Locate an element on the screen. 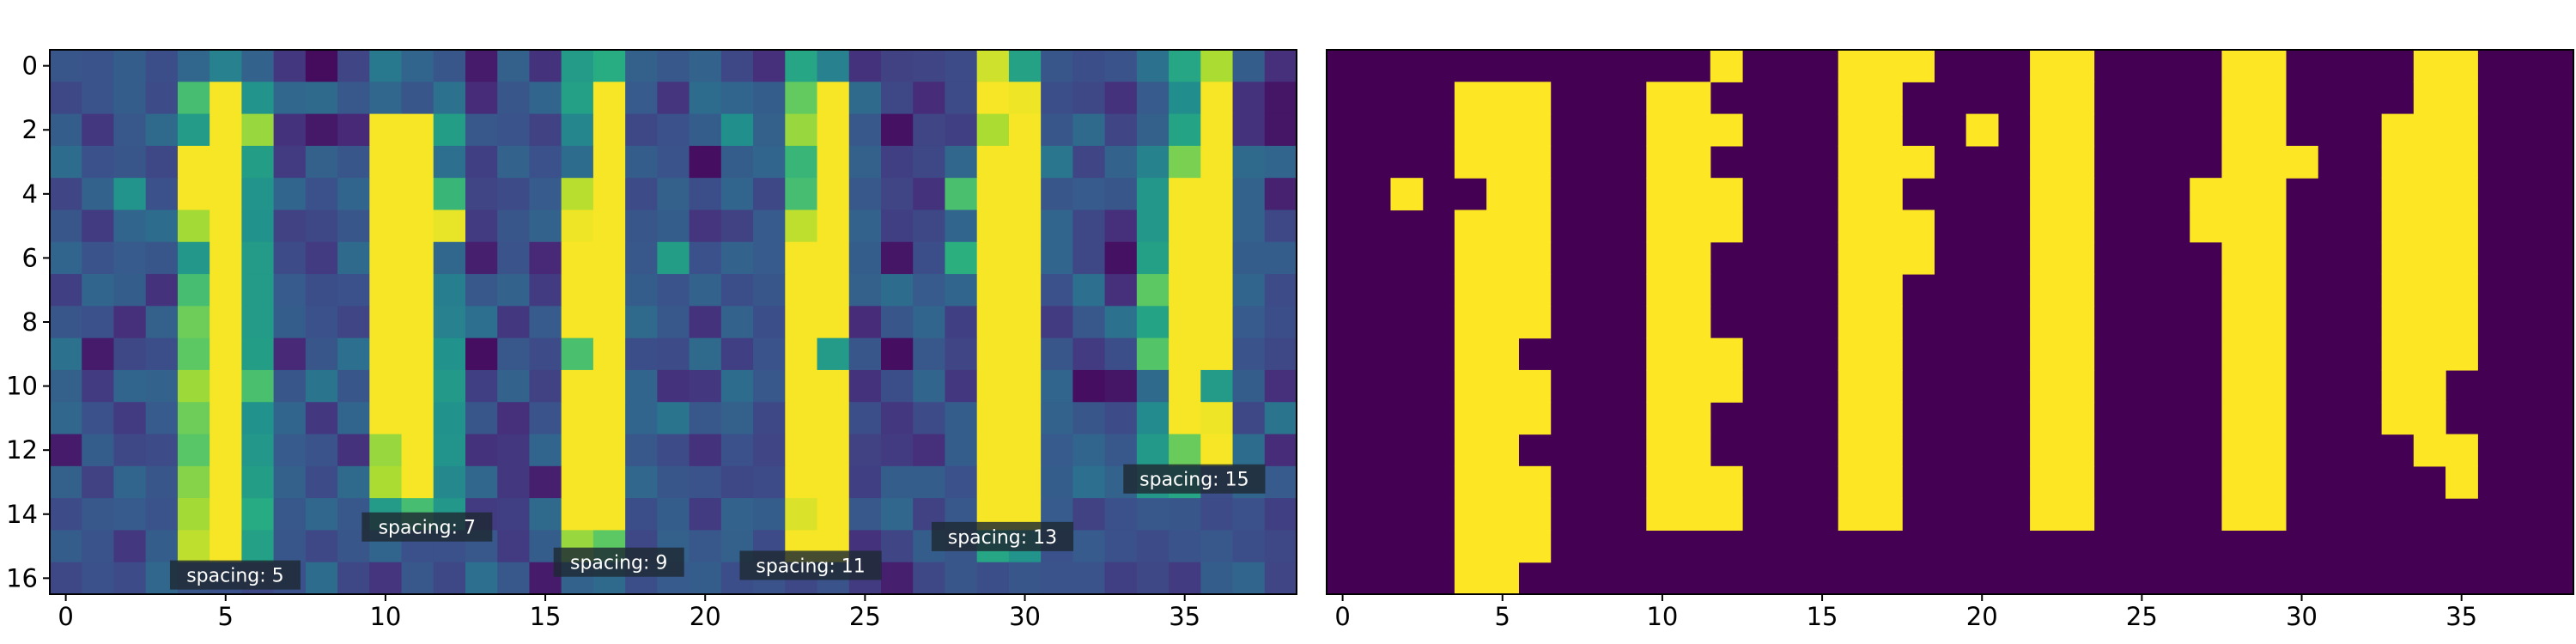 This screenshot has height=644, width=2576. x-tick-label: 15 is located at coordinates (546, 616).